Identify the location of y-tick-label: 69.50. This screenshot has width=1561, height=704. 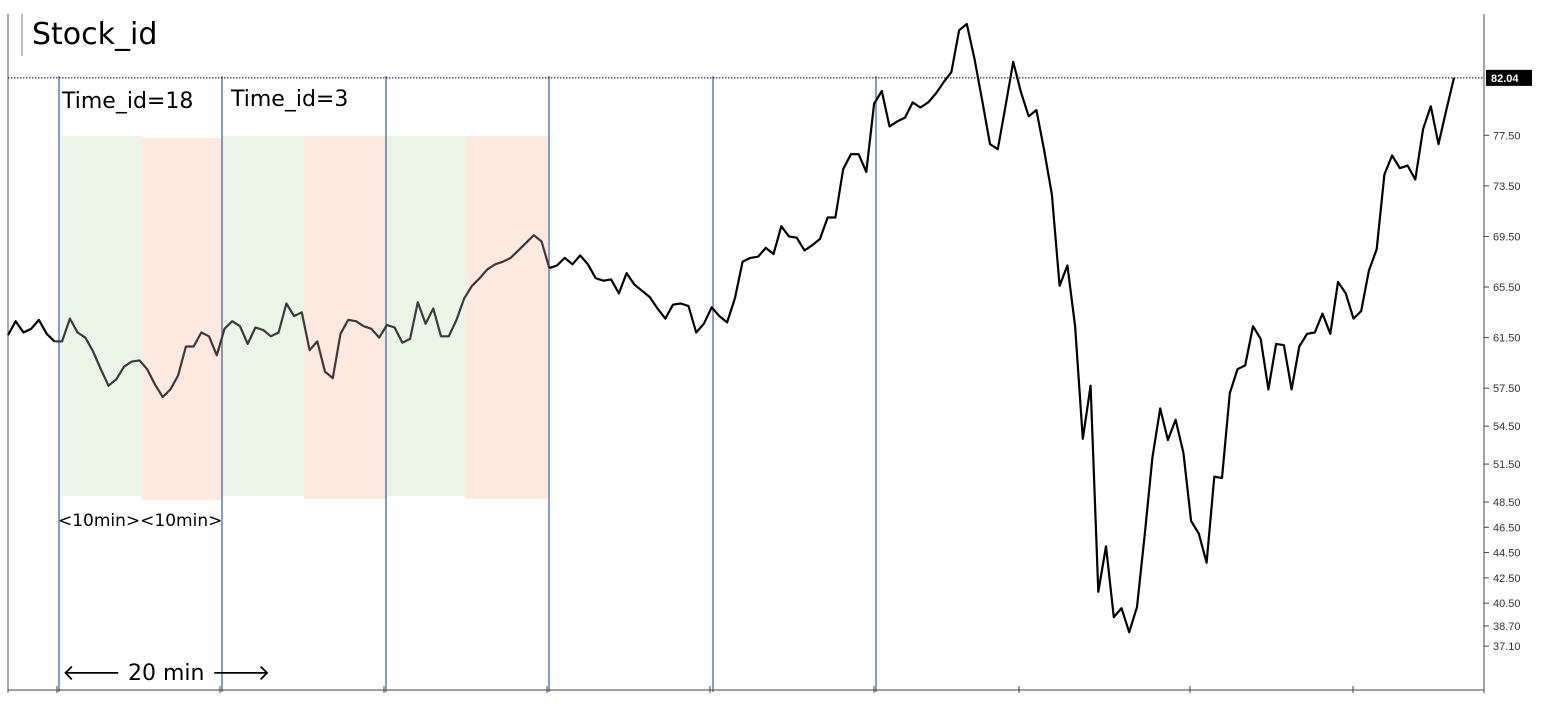
(1507, 237).